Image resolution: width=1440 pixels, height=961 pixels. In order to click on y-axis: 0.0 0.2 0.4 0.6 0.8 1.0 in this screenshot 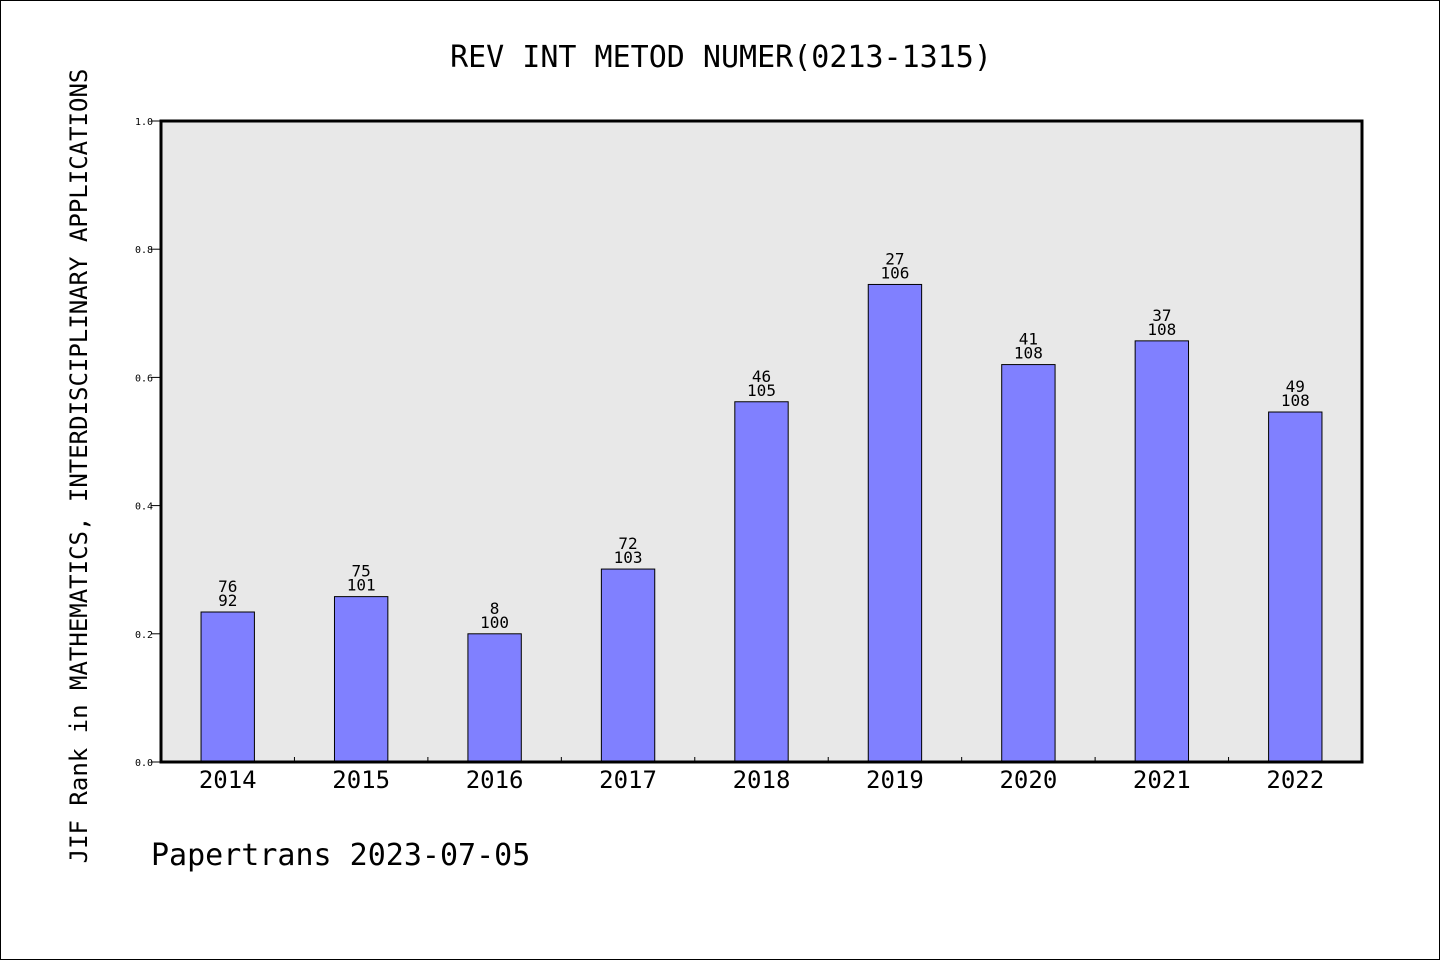, I will do `click(148, 443)`.